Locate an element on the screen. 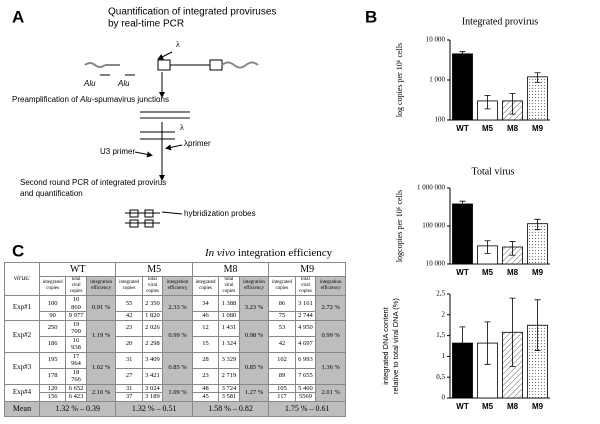 Image resolution: width=600 pixels, height=424 pixels. table-cell: 2.33 % is located at coordinates (177, 308).